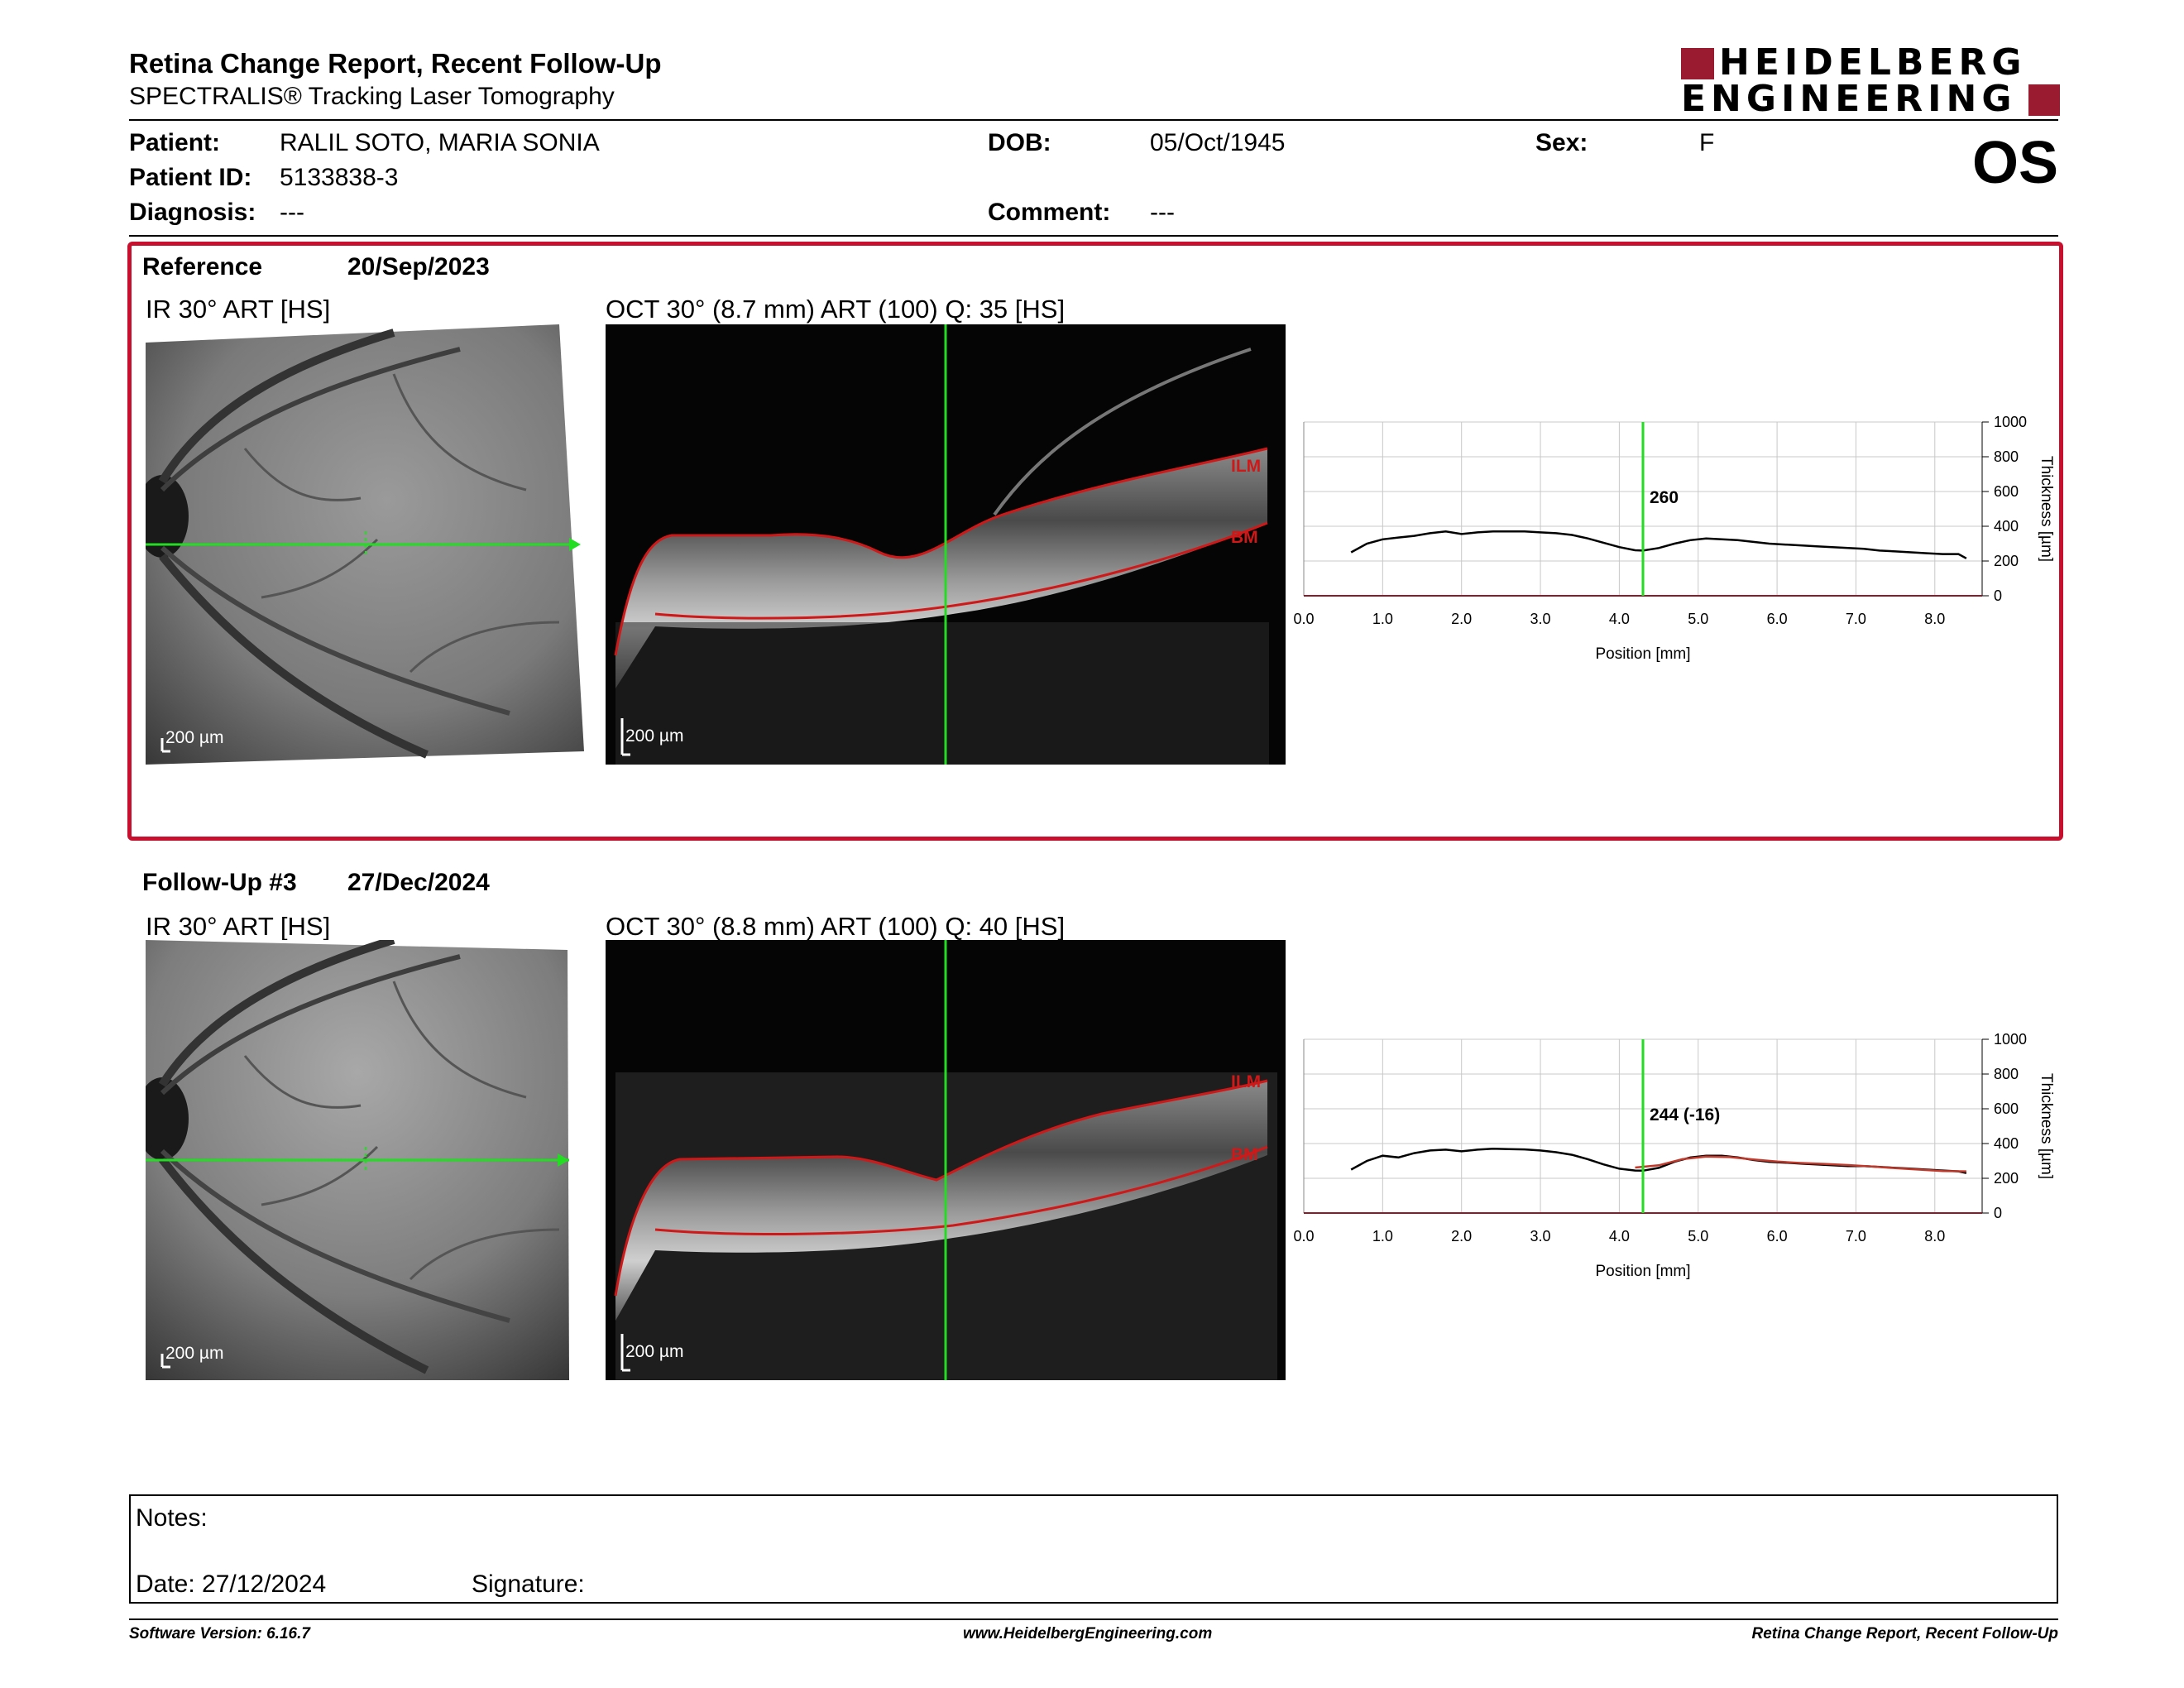  I want to click on report-subtitle: SPECTRALIS® Tracking Laser Tomography, so click(372, 96).